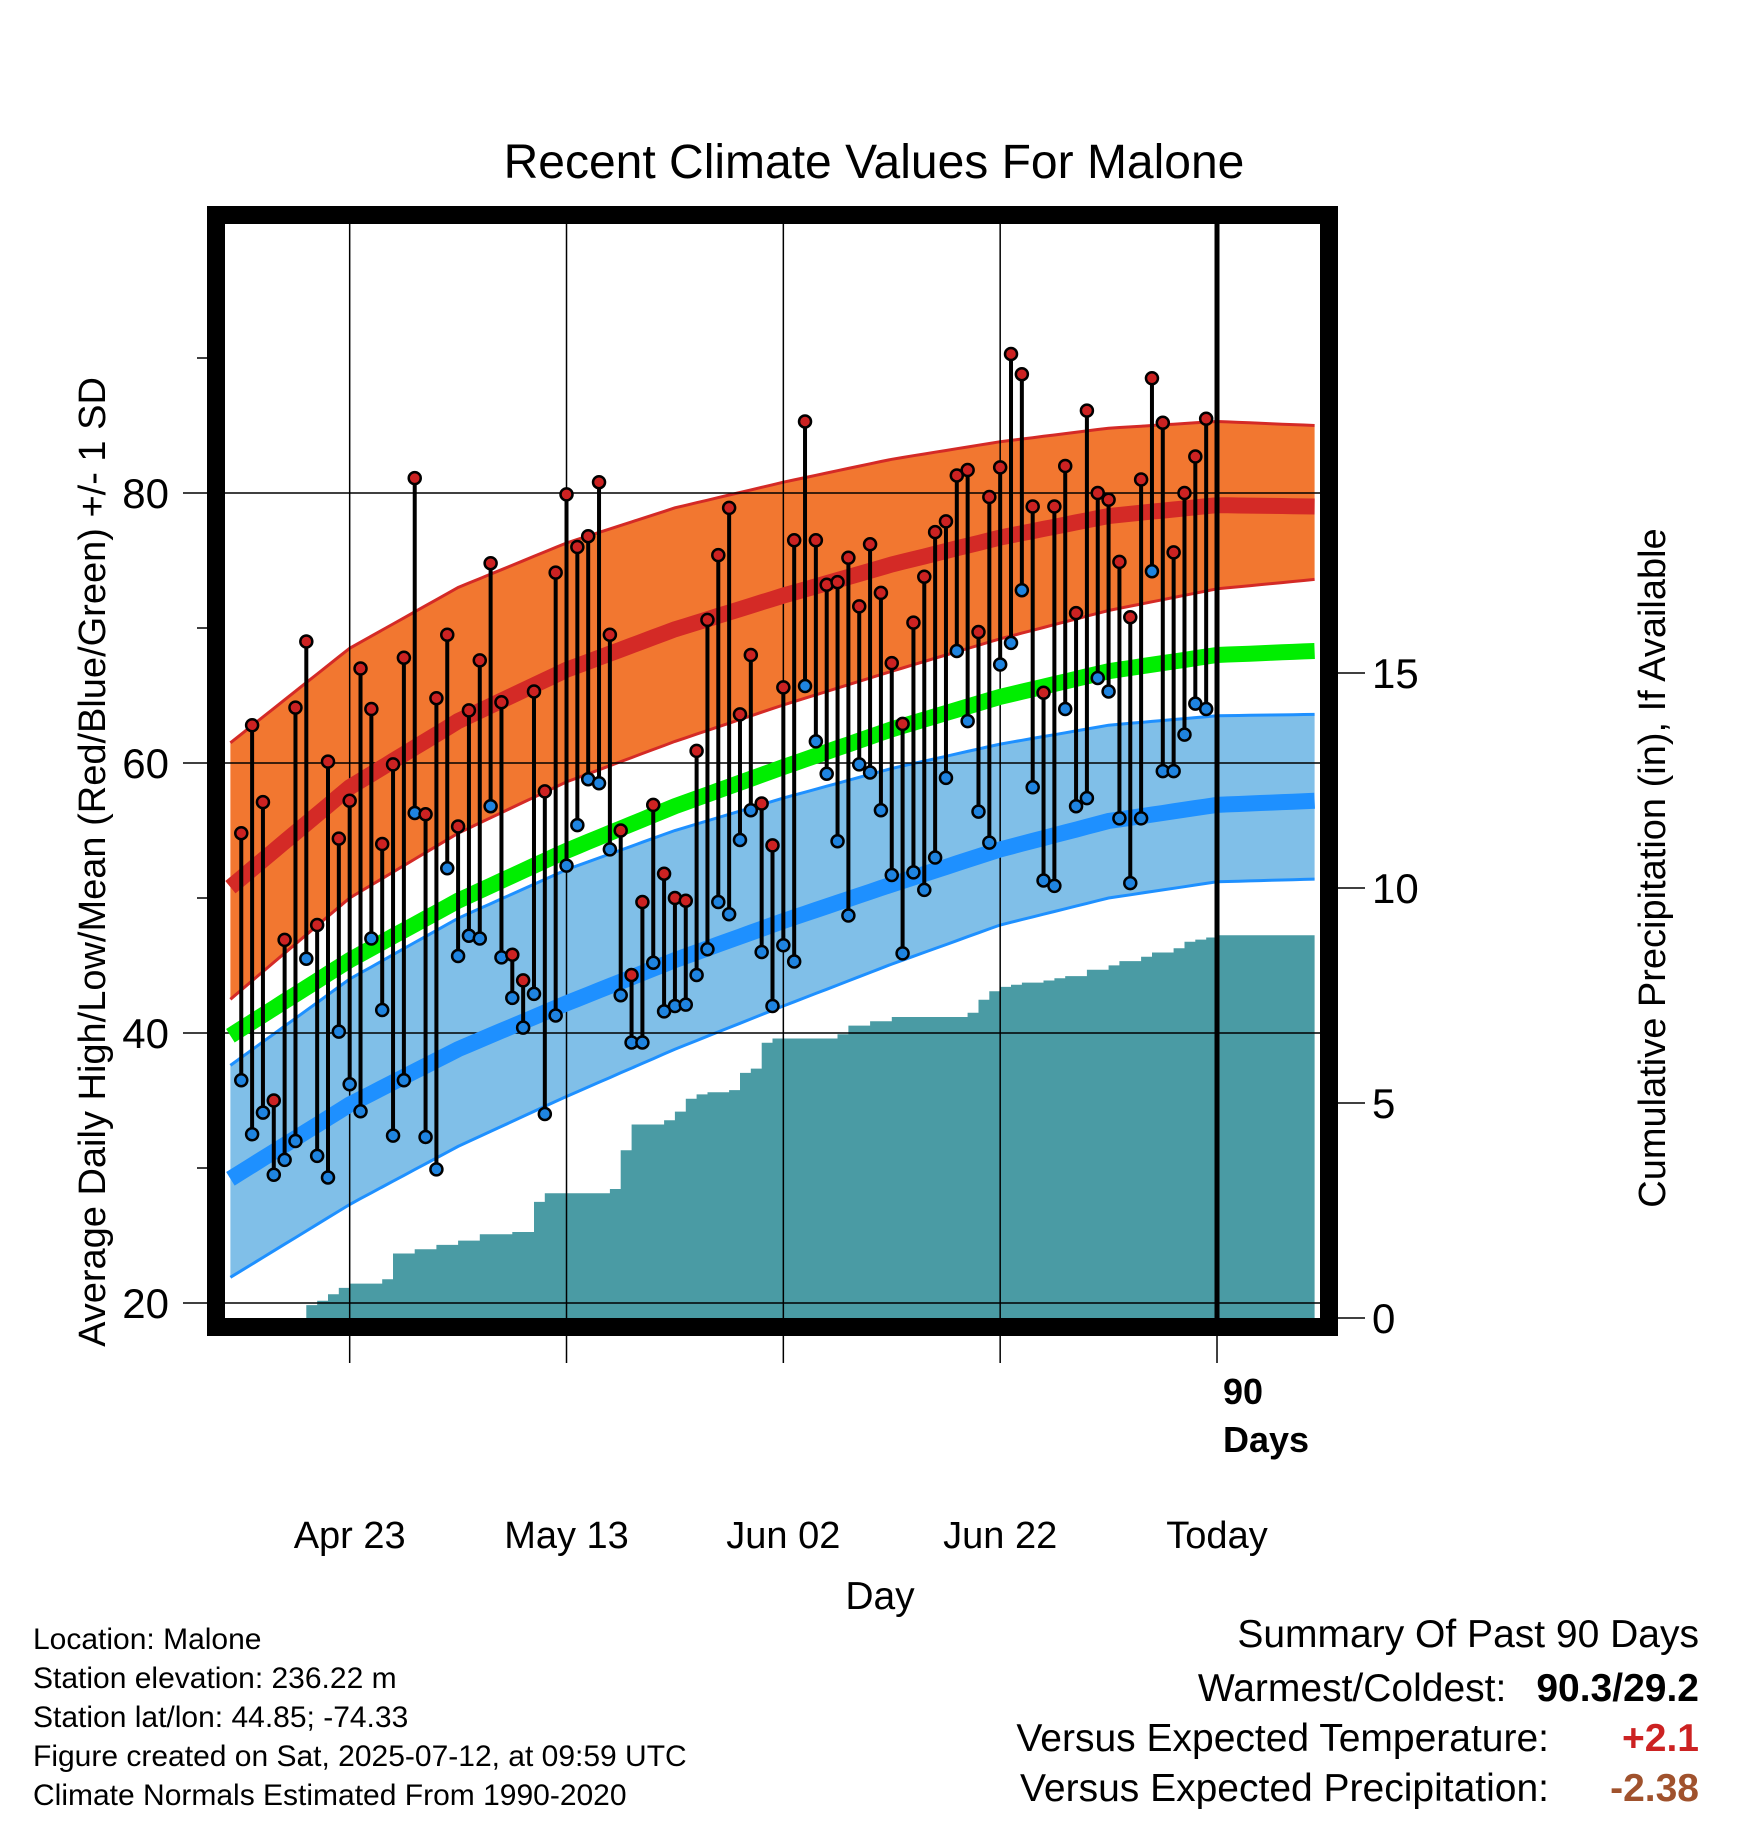 Image resolution: width=1748 pixels, height=1828 pixels. I want to click on temp-value: +2.1, so click(1660, 1738).